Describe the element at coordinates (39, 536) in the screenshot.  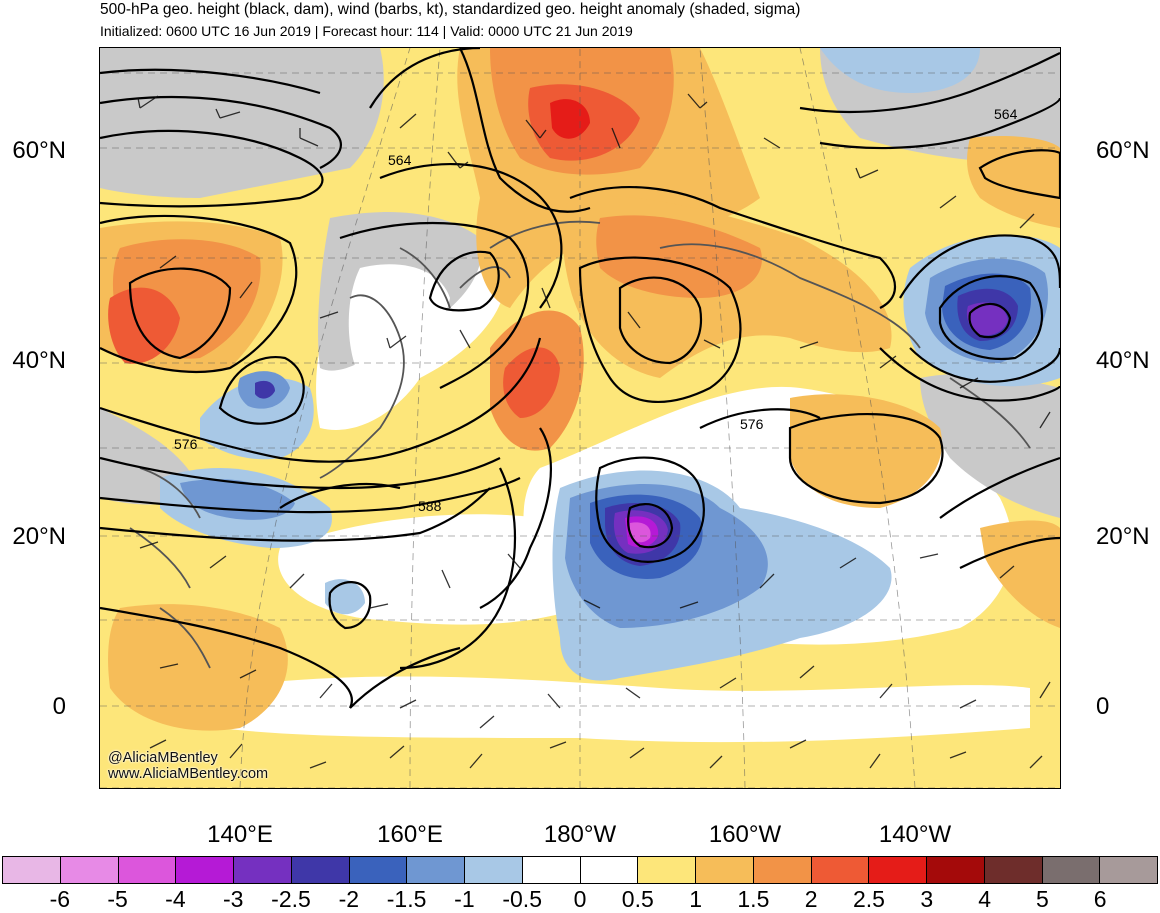
I see `lat-label-20n-left: 20°N` at that location.